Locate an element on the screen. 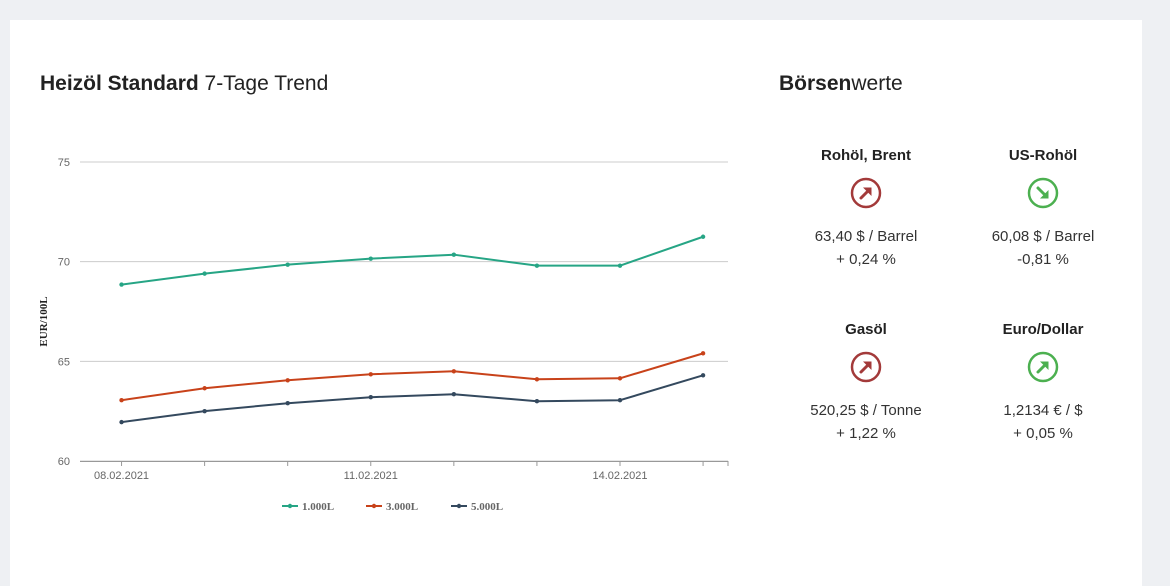 The height and width of the screenshot is (586, 1170). quote-value: 520,25 $ / Tonne is located at coordinates (866, 410).